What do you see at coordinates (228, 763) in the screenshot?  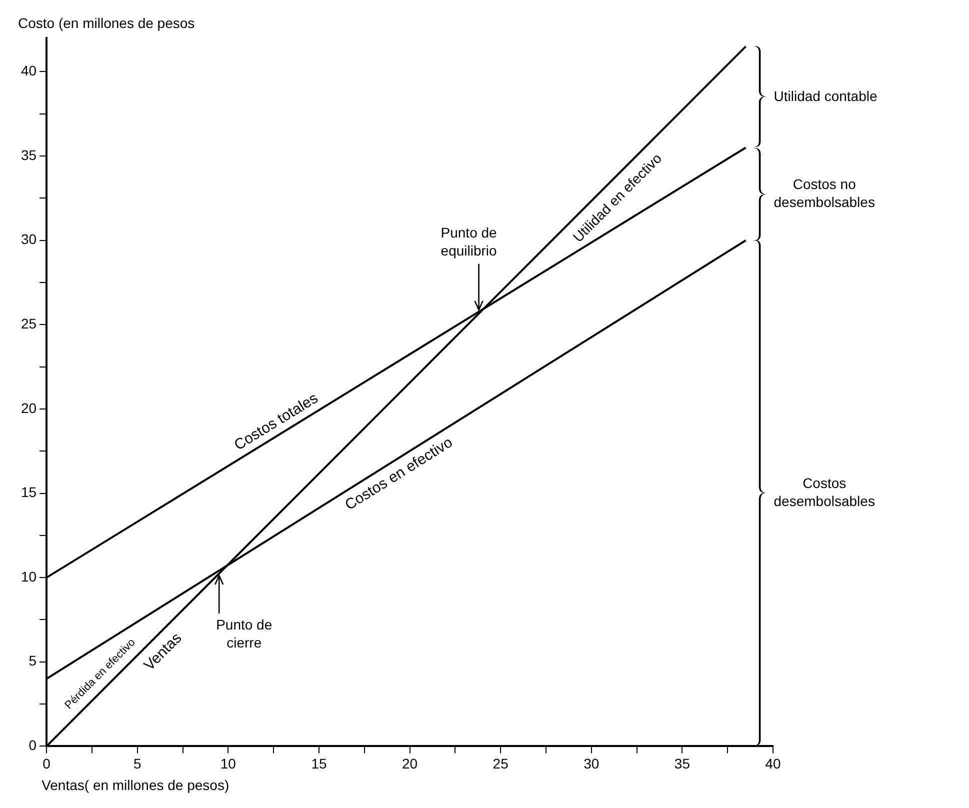 I see `x-tick-label: 10` at bounding box center [228, 763].